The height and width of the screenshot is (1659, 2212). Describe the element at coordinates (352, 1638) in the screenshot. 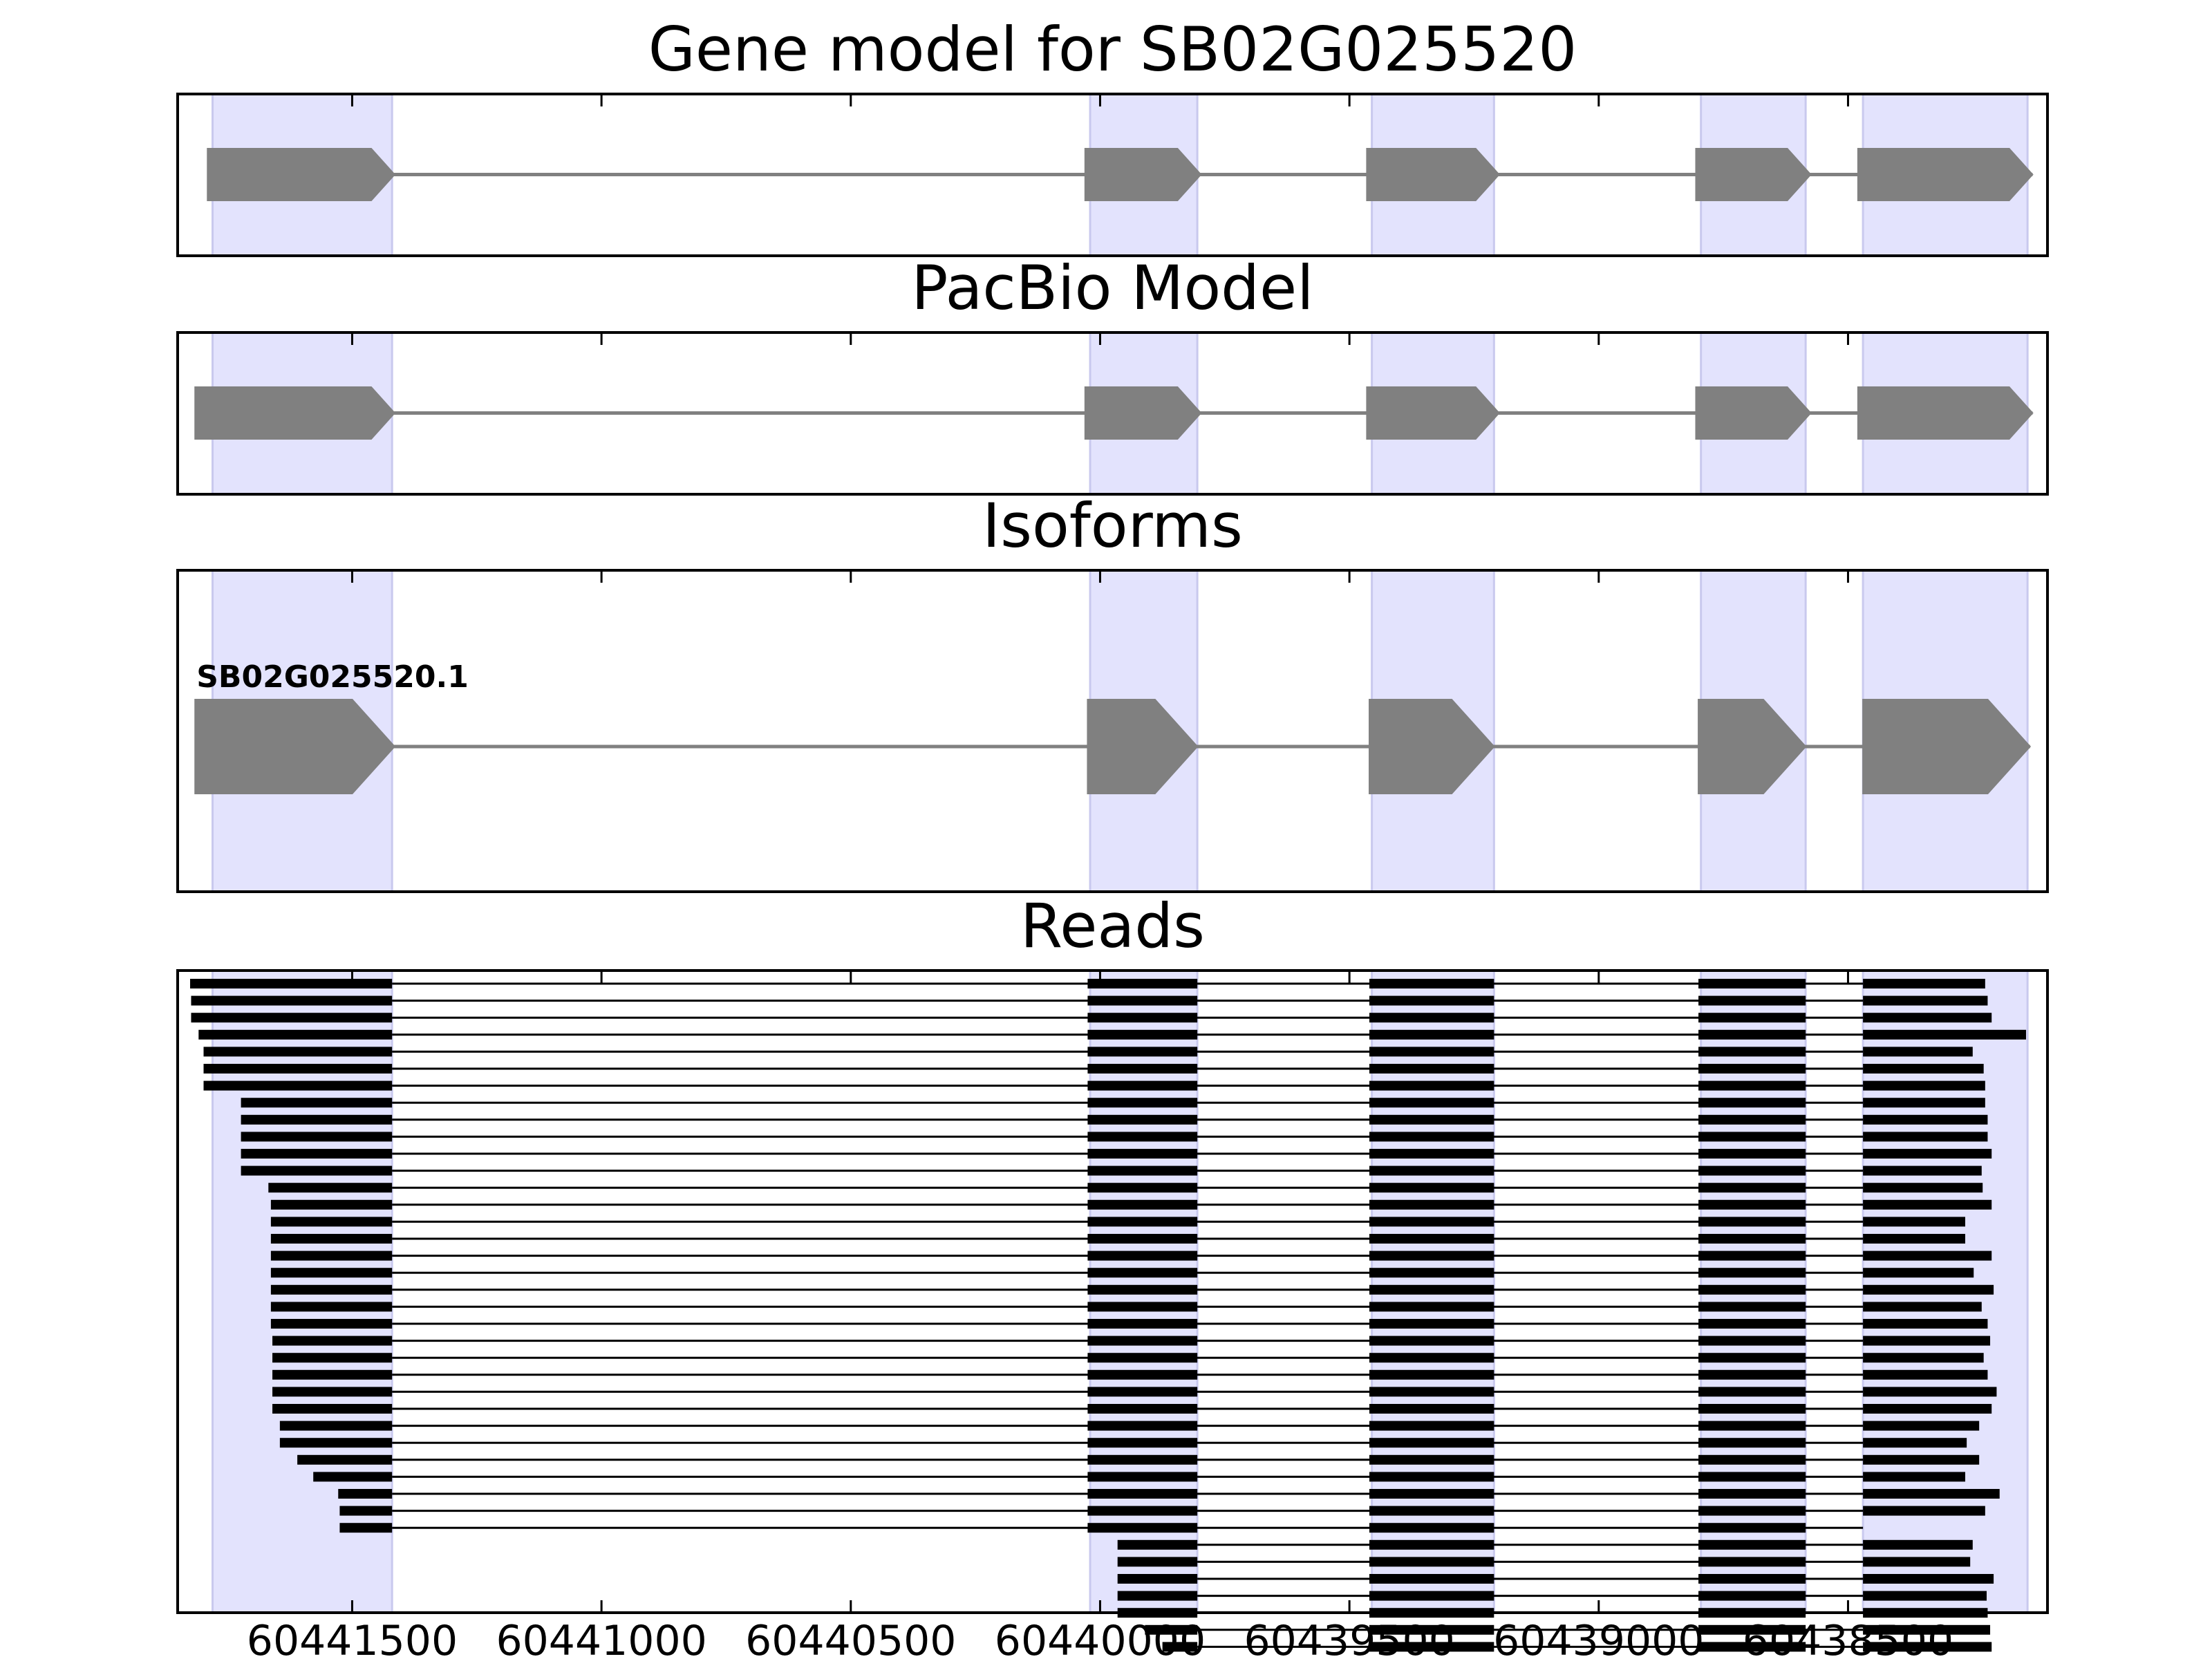

I see `x-tick-label: 60441500` at that location.